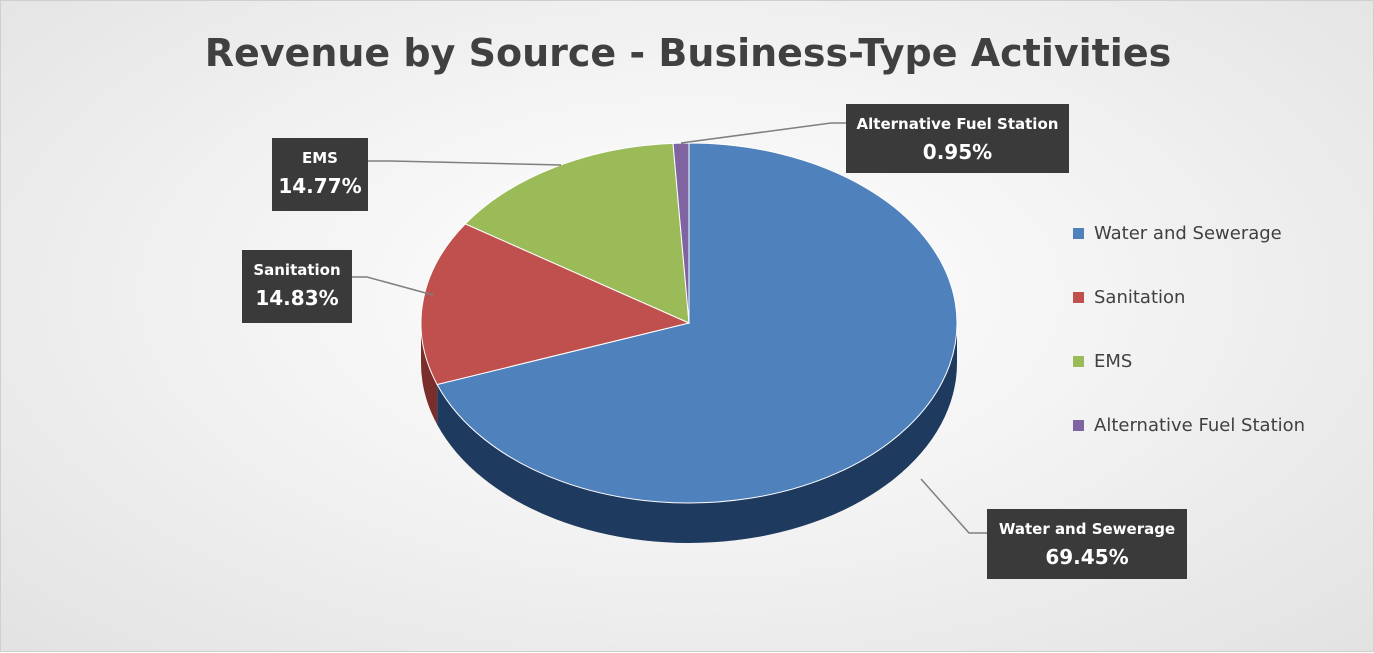 The height and width of the screenshot is (653, 1374). I want to click on callout-label: EMS, so click(320, 158).